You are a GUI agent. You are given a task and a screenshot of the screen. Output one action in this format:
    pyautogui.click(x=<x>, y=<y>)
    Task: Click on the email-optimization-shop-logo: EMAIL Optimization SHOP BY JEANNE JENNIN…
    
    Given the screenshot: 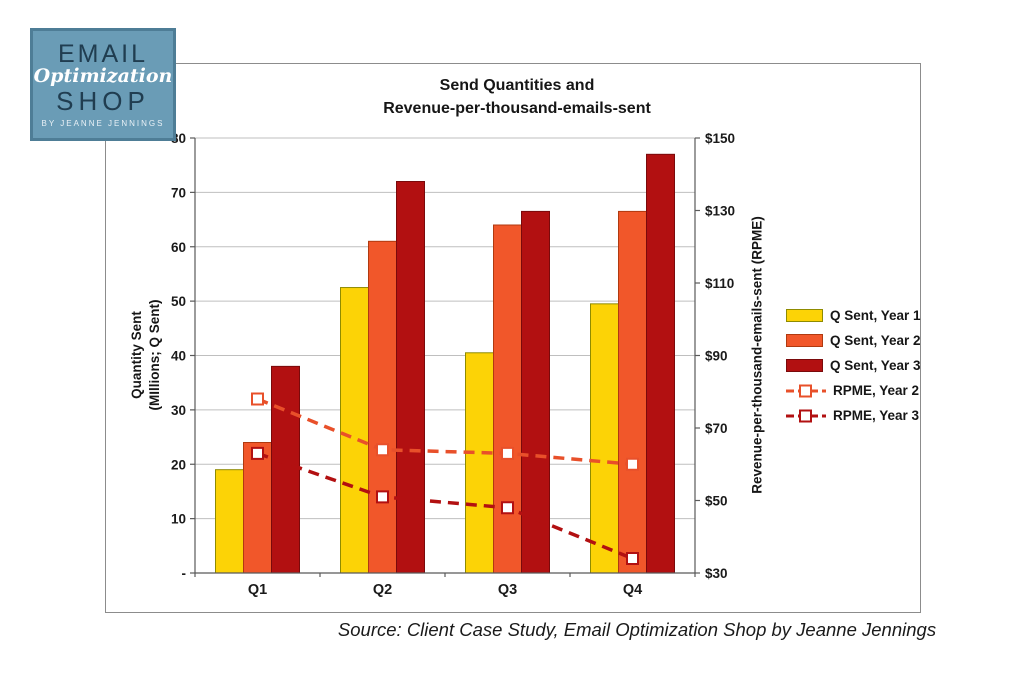 What is the action you would take?
    pyautogui.click(x=103, y=84)
    